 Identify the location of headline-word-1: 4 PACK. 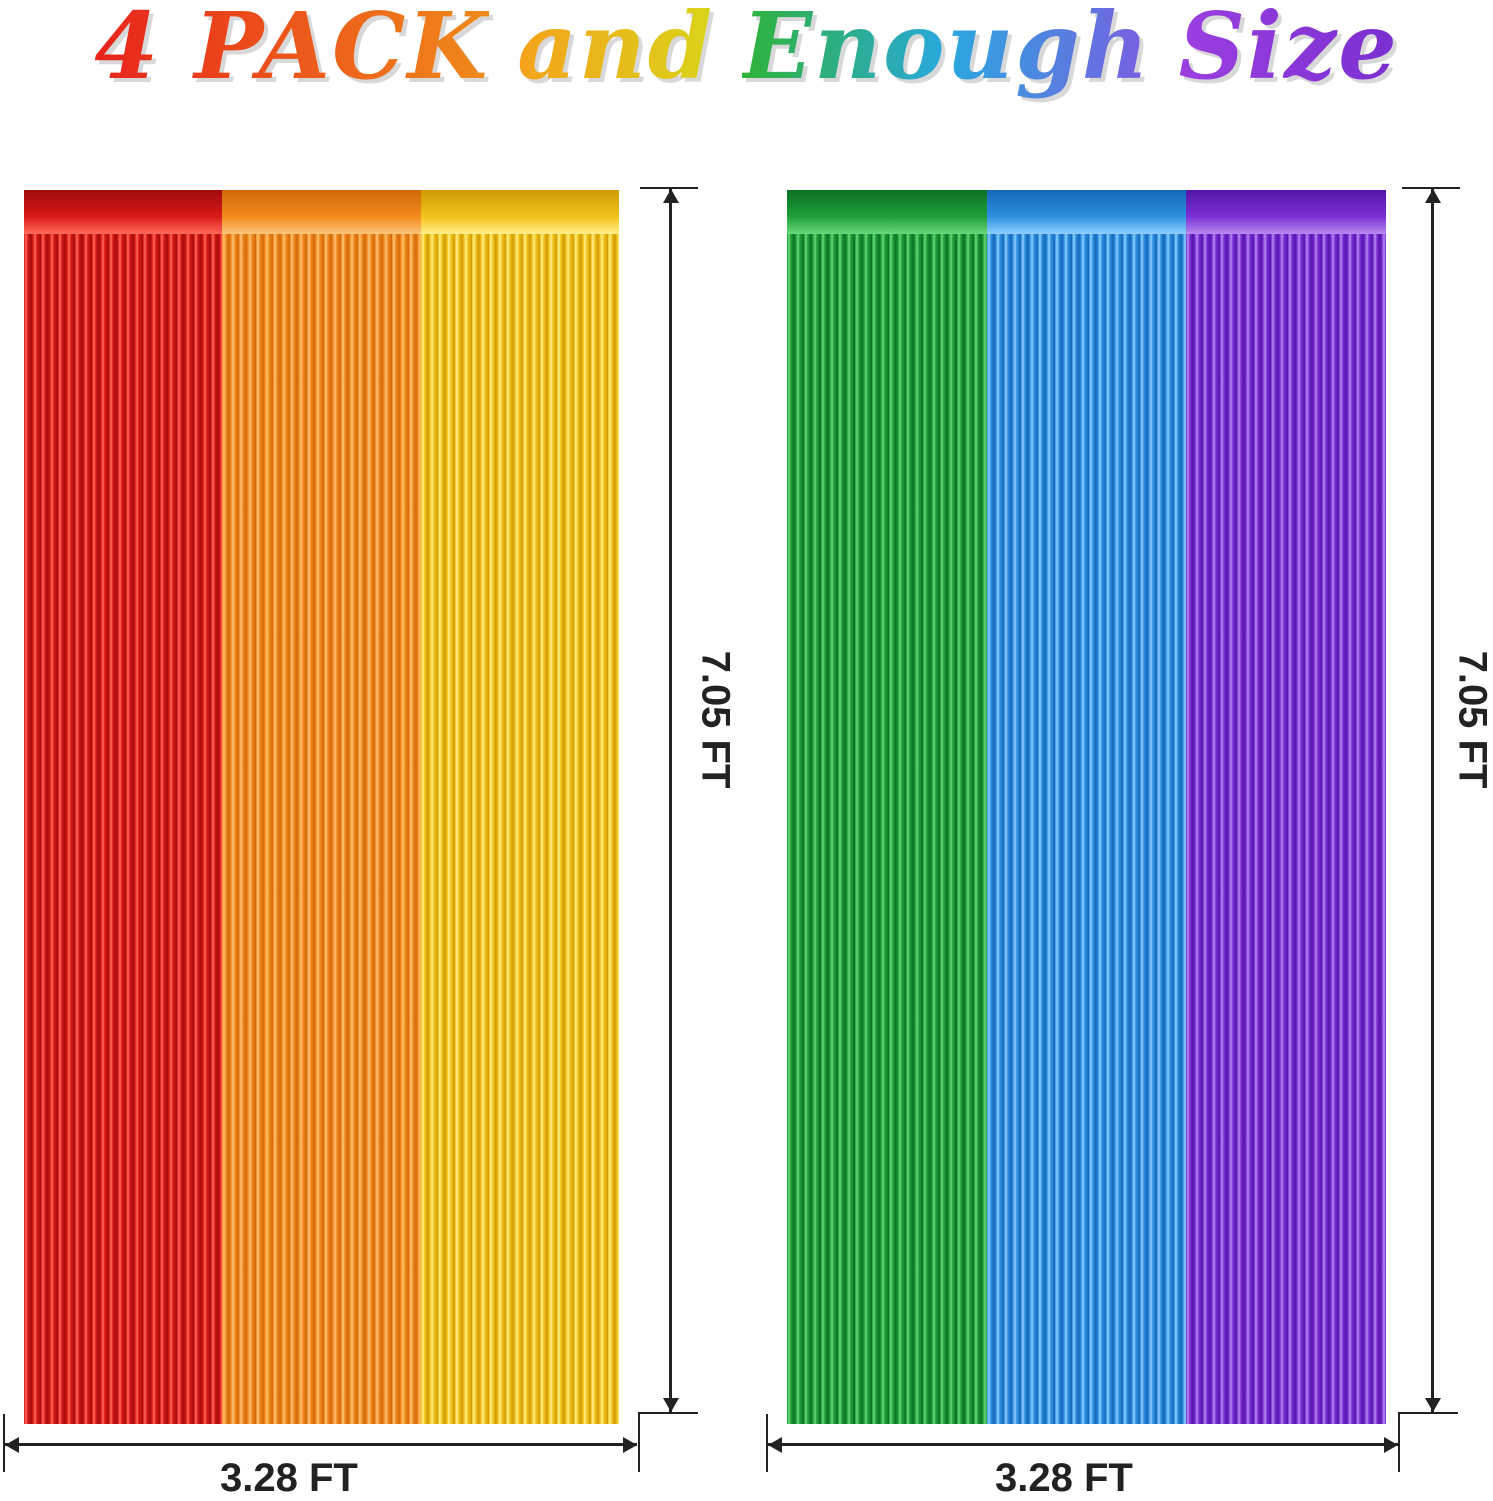
(291, 50).